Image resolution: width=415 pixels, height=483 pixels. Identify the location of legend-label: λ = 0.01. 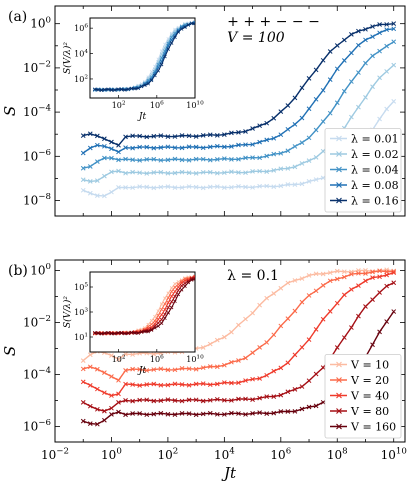
(375, 139).